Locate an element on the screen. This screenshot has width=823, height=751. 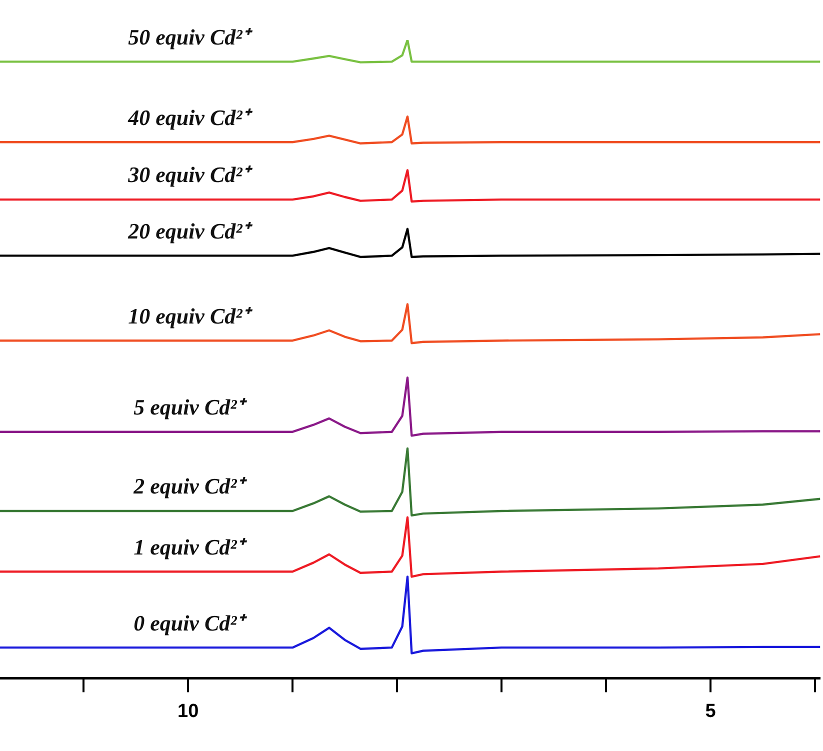
series-label: 0 equiv Cd²⁺ is located at coordinates (191, 623).